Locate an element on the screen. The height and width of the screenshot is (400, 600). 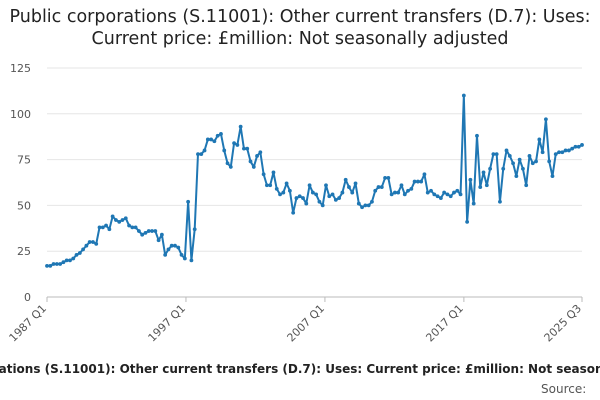
y-tick-label: 100 is located at coordinates (20, 114).